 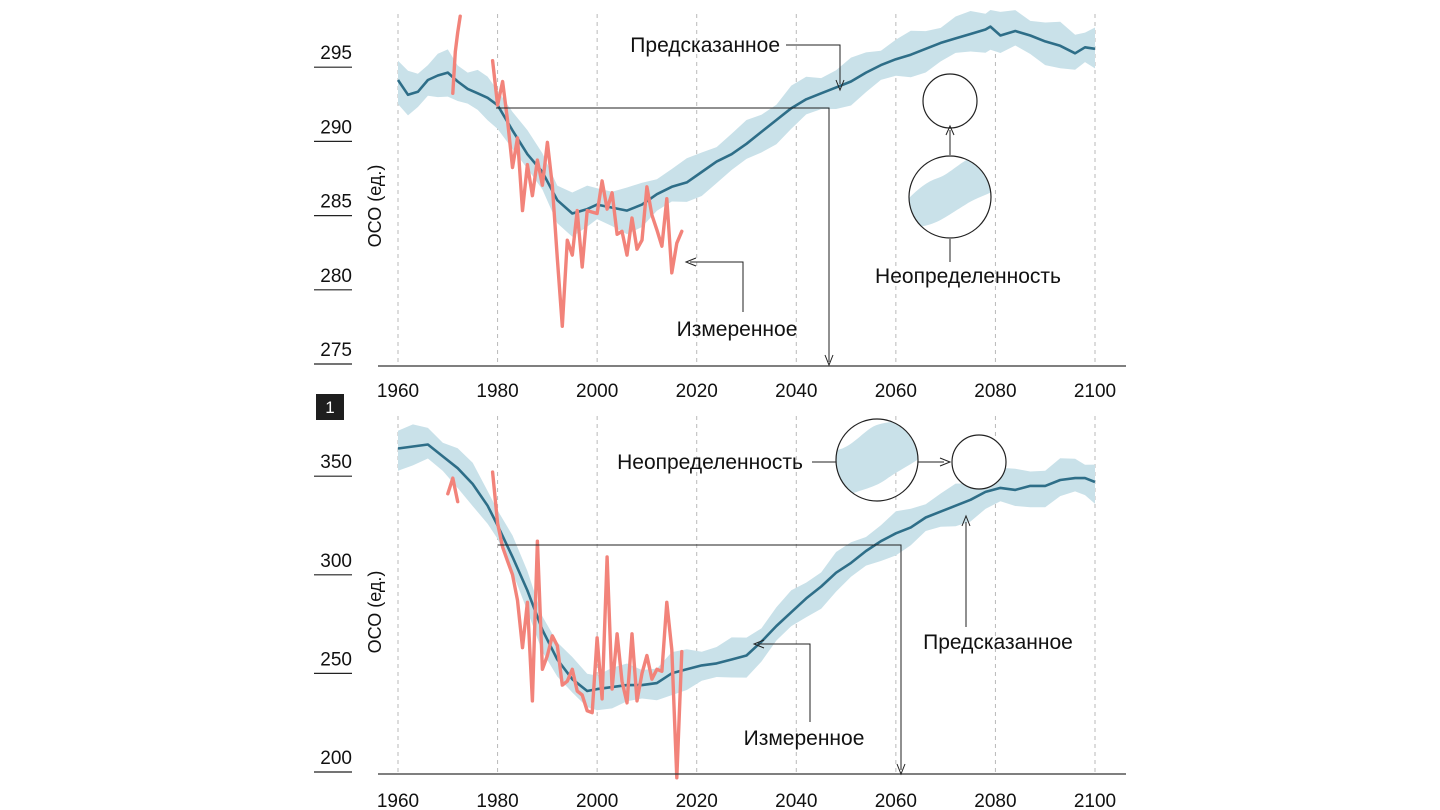 What do you see at coordinates (336, 127) in the screenshot?
I see `y-tick-label: 290` at bounding box center [336, 127].